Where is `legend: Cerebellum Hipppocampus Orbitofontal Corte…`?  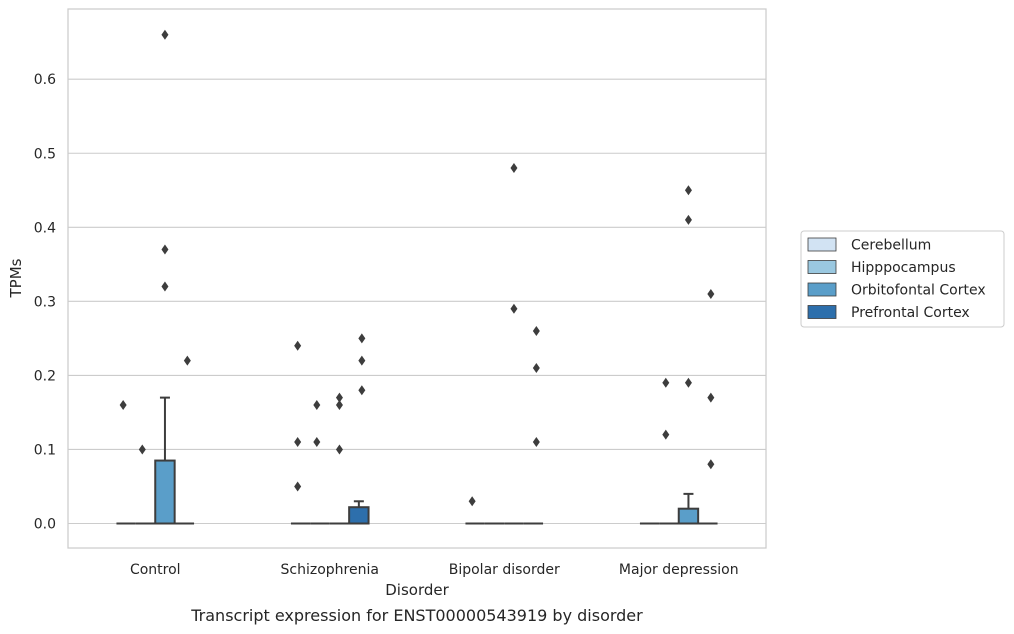
legend: Cerebellum Hipppocampus Orbitofontal Corte… is located at coordinates (902, 279).